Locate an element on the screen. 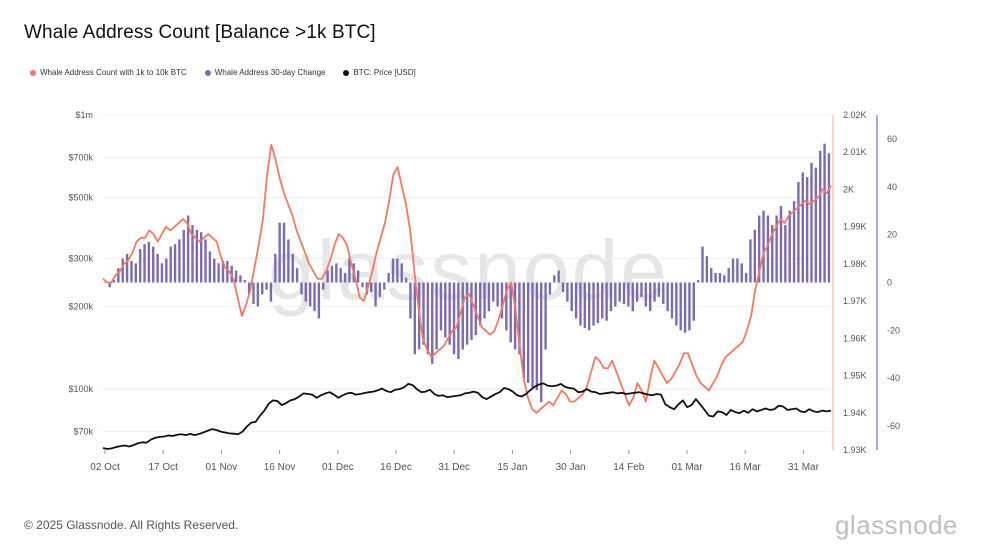 This screenshot has width=984, height=554. x-axis-tick: 02 Oct is located at coordinates (105, 467).